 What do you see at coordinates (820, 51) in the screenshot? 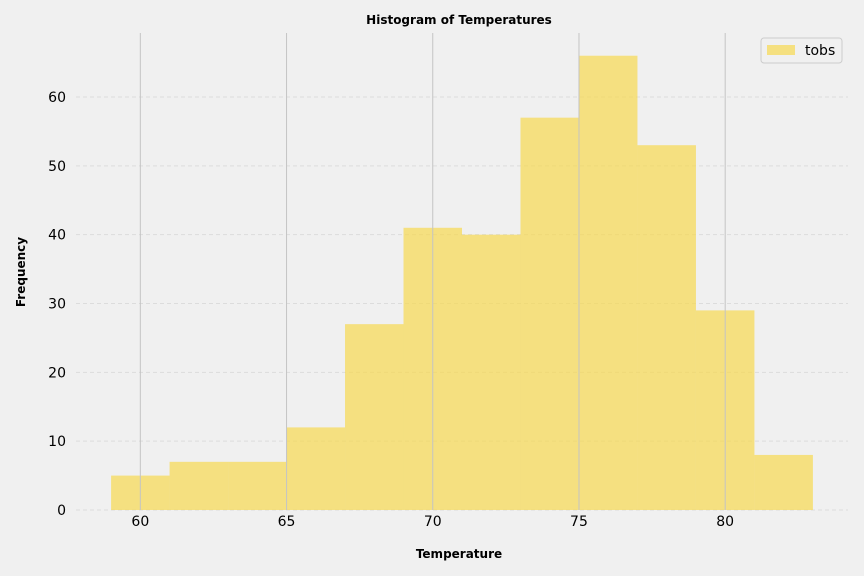
I see `legend-label: tobs` at bounding box center [820, 51].